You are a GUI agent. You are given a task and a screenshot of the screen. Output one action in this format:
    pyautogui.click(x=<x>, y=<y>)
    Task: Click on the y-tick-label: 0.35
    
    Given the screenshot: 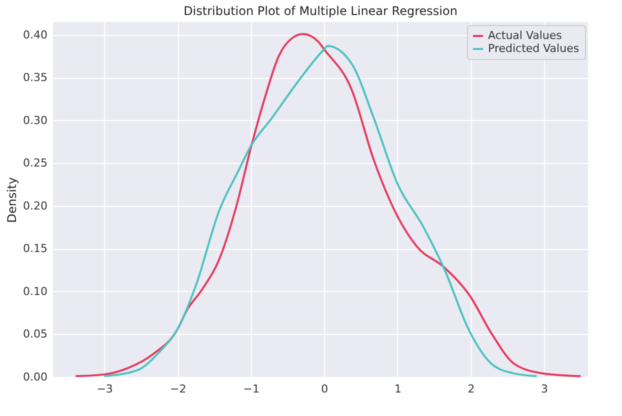 What is the action you would take?
    pyautogui.click(x=35, y=77)
    